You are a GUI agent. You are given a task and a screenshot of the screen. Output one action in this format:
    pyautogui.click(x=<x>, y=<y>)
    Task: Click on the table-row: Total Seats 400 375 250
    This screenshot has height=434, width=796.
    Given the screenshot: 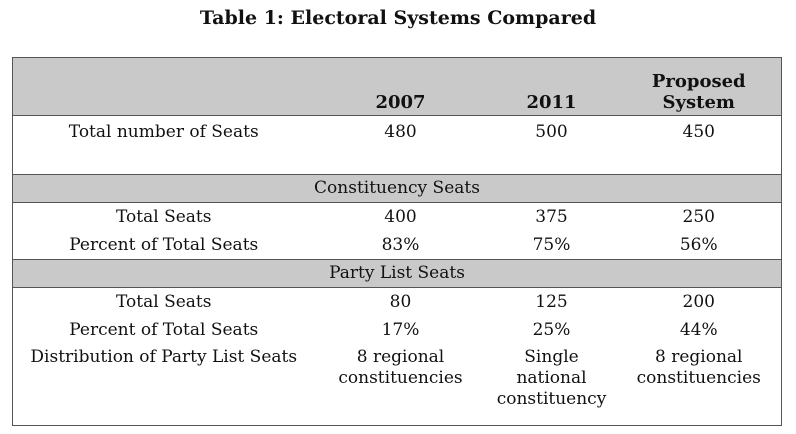 What is the action you would take?
    pyautogui.click(x=397, y=217)
    